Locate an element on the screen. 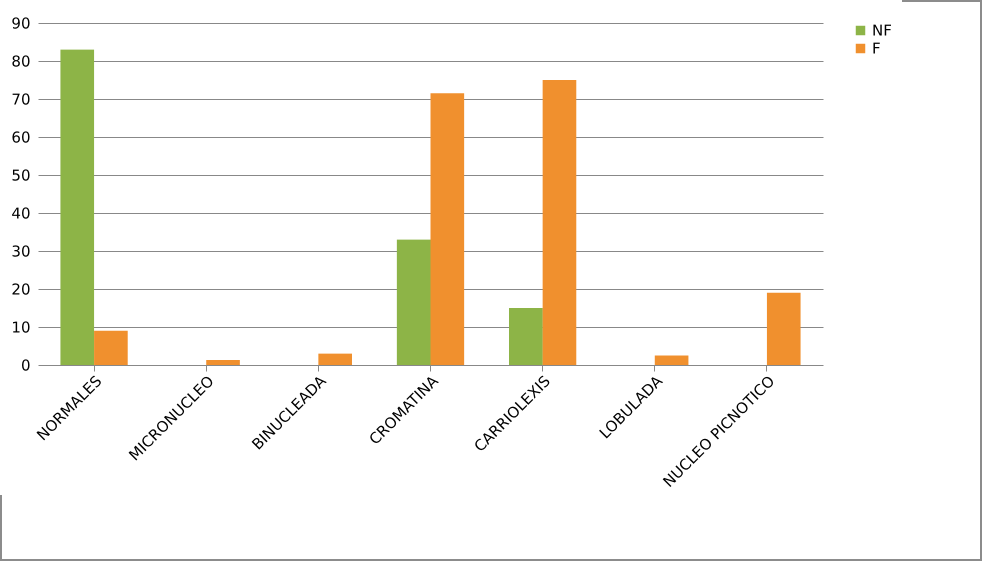 The height and width of the screenshot is (561, 982). y-tick-label: 50 is located at coordinates (20, 175).